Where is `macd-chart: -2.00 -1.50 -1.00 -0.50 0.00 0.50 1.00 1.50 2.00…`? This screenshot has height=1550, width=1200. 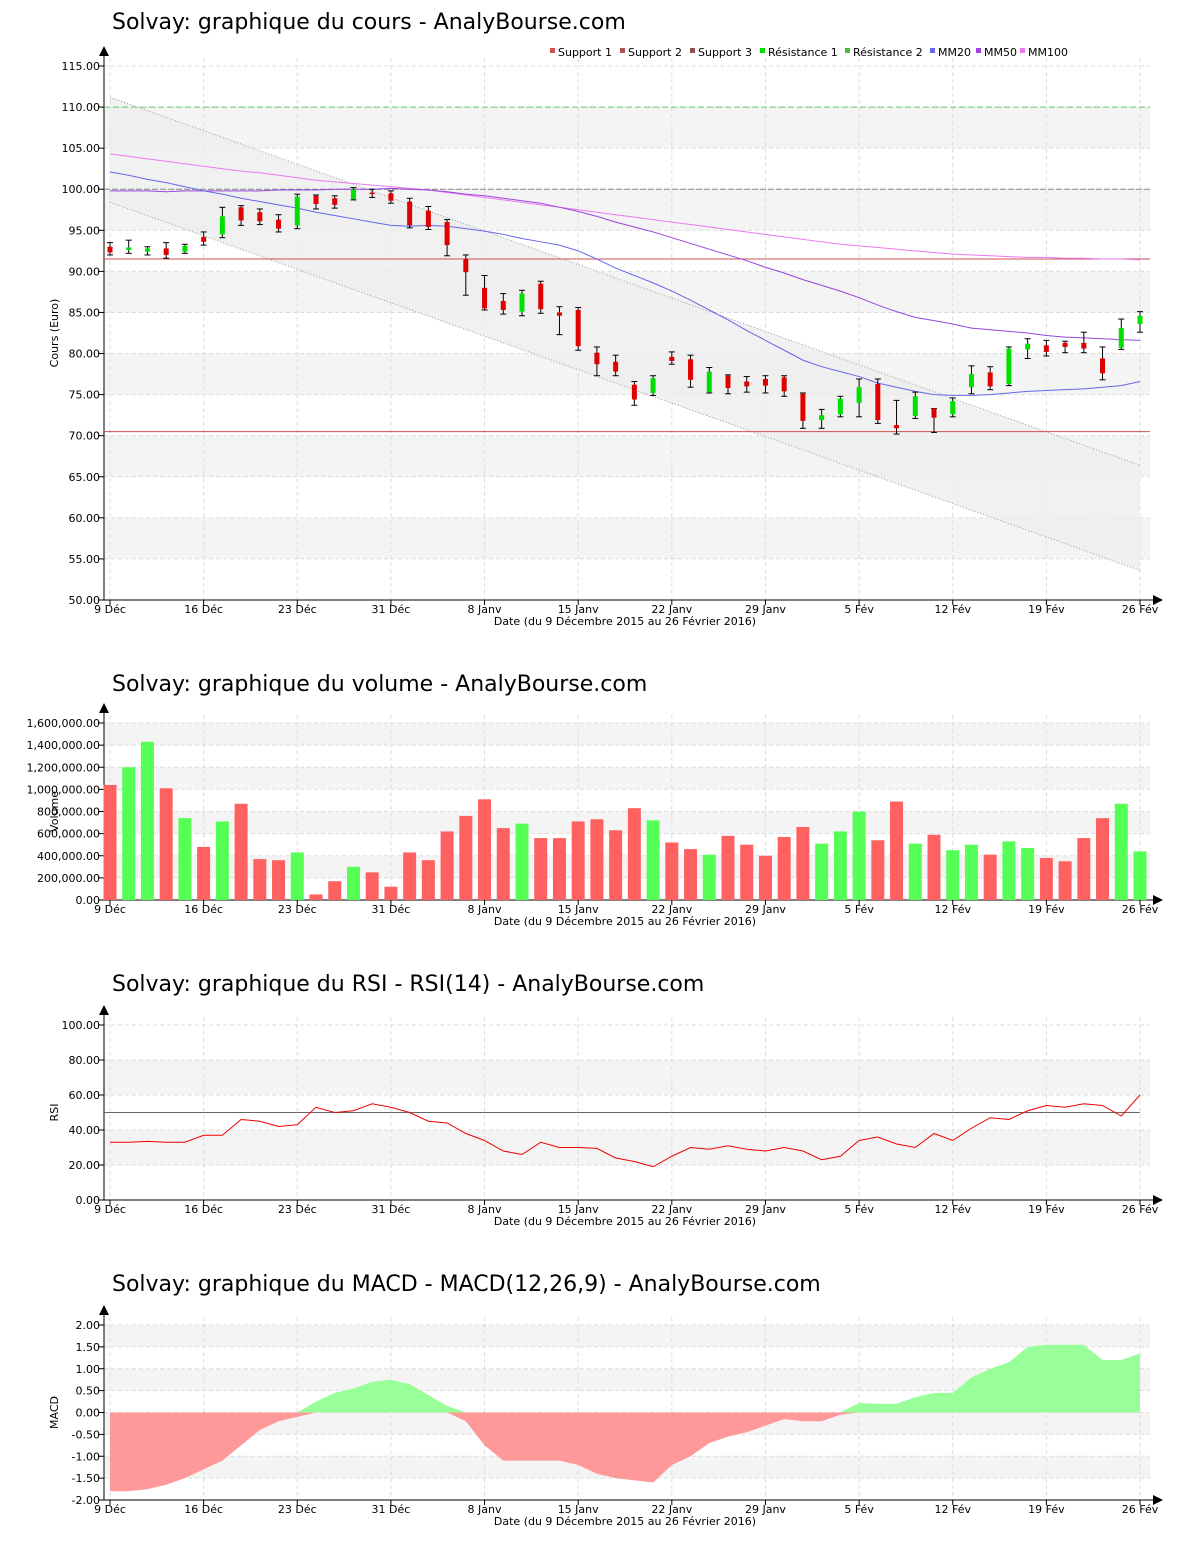 macd-chart: -2.00 -1.50 -1.00 -0.50 0.00 0.50 1.00 1.50 2.00… is located at coordinates (605, 1416).